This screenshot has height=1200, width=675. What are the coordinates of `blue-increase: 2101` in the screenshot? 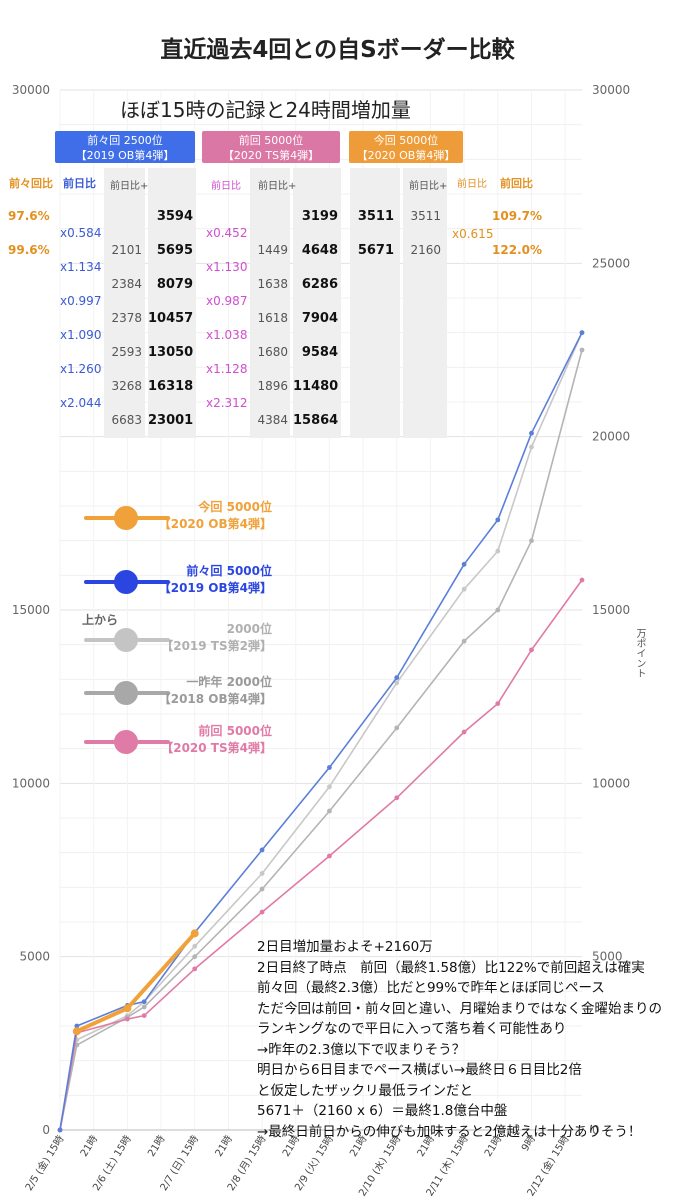 It's located at (126, 250).